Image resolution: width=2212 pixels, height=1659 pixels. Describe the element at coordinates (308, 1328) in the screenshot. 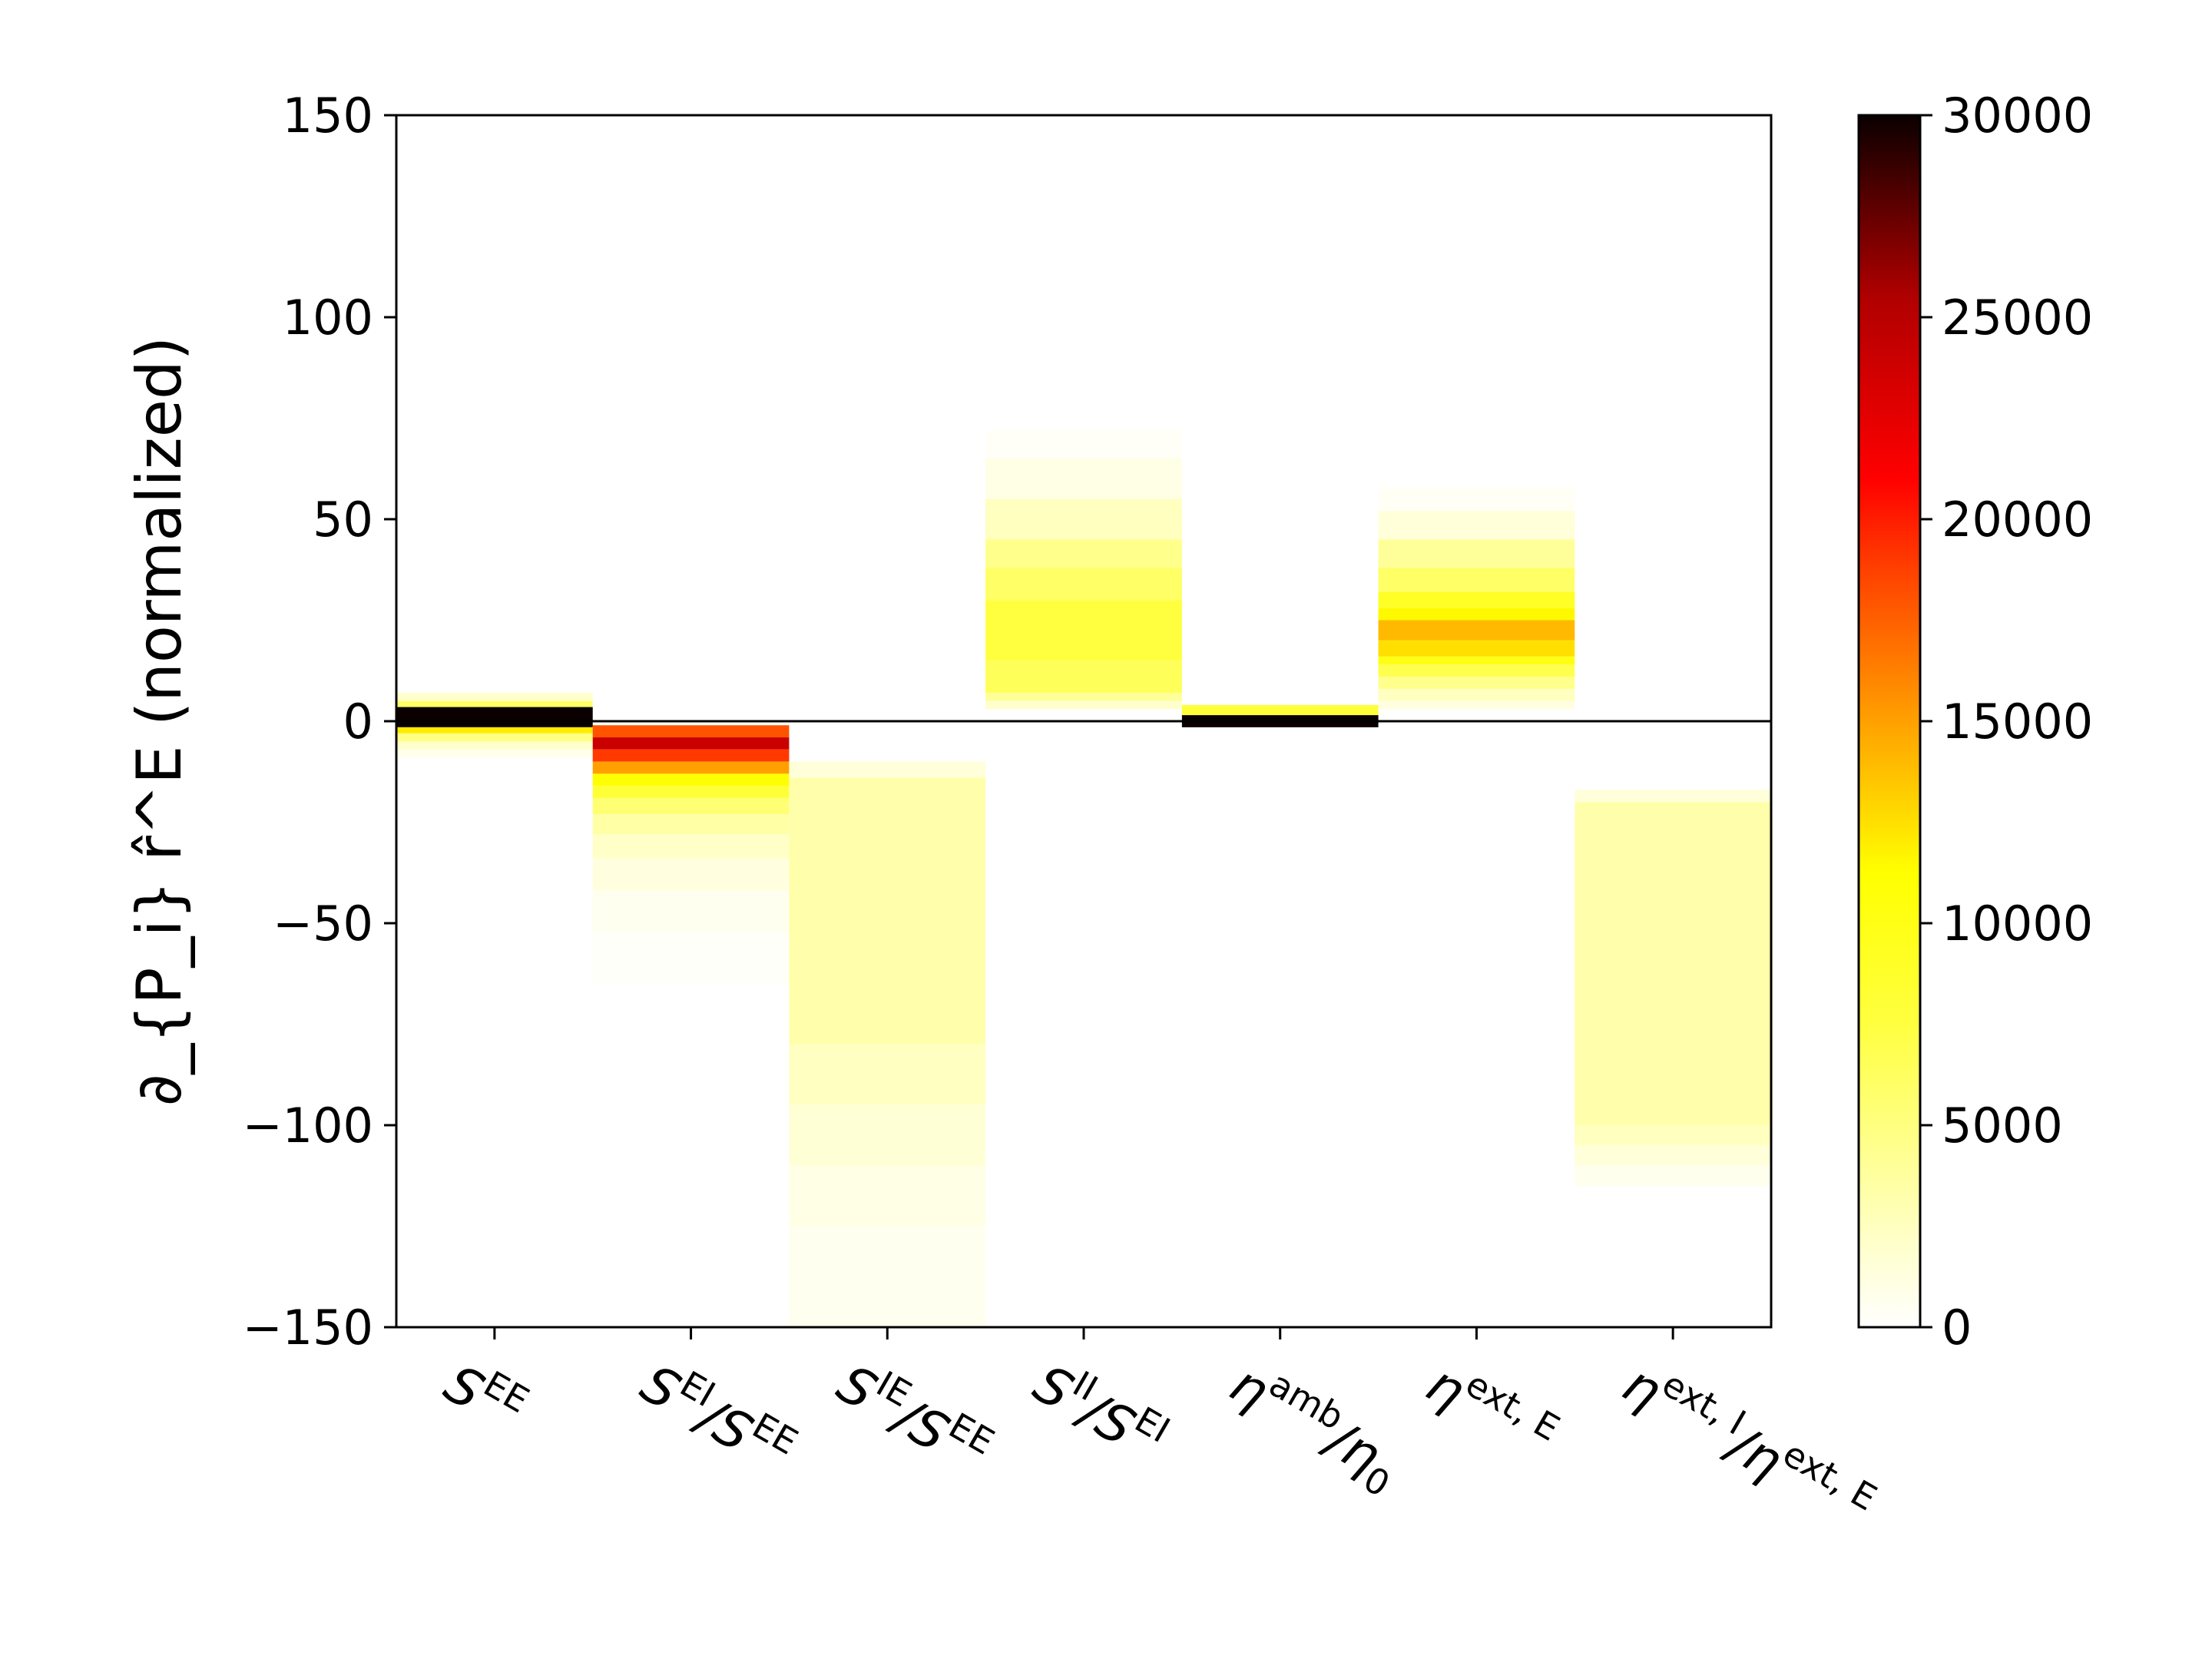

I see `y-tick-label: −150` at that location.